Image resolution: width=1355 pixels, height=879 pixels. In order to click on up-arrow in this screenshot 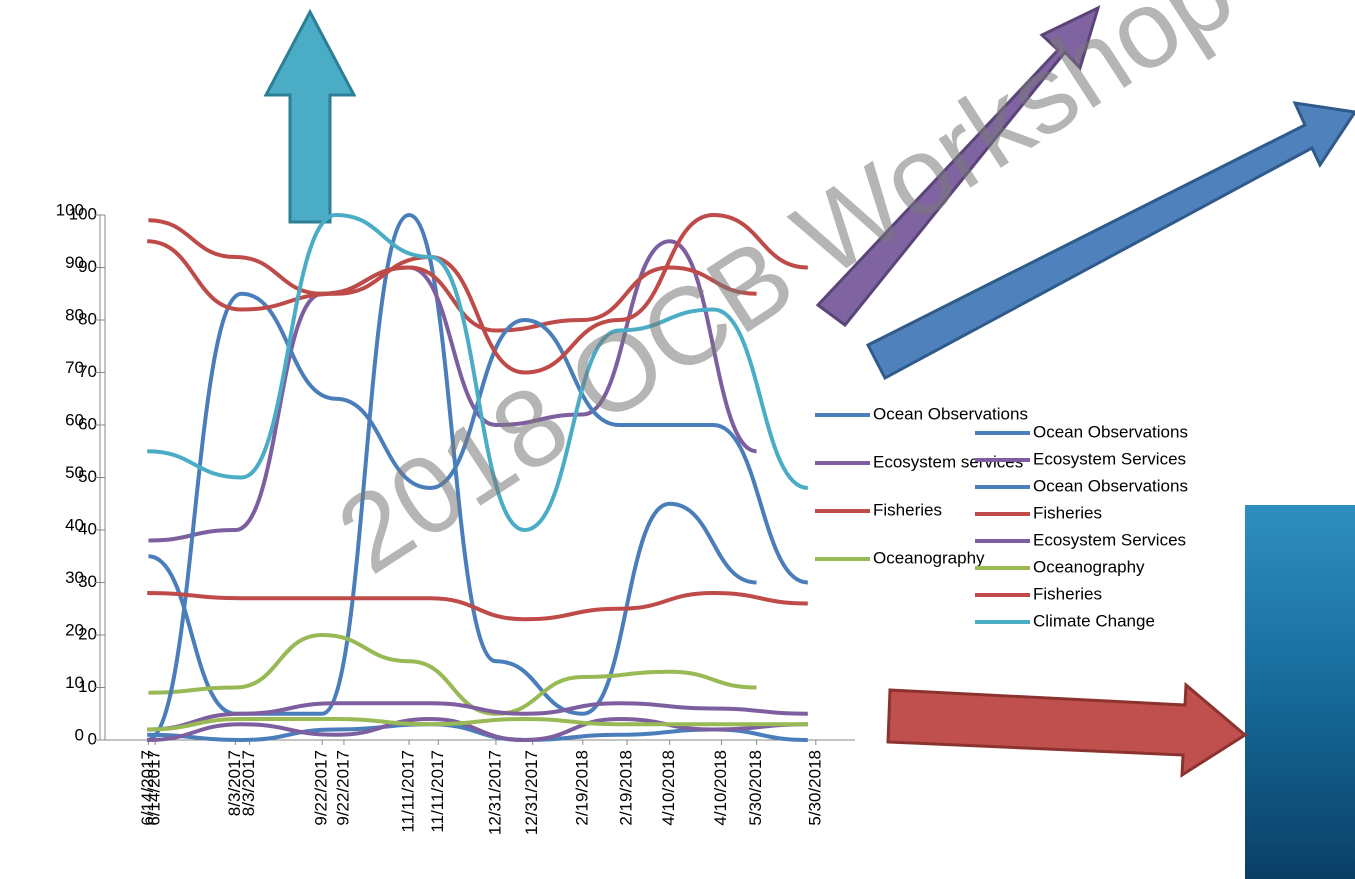, I will do `click(310, 116)`.